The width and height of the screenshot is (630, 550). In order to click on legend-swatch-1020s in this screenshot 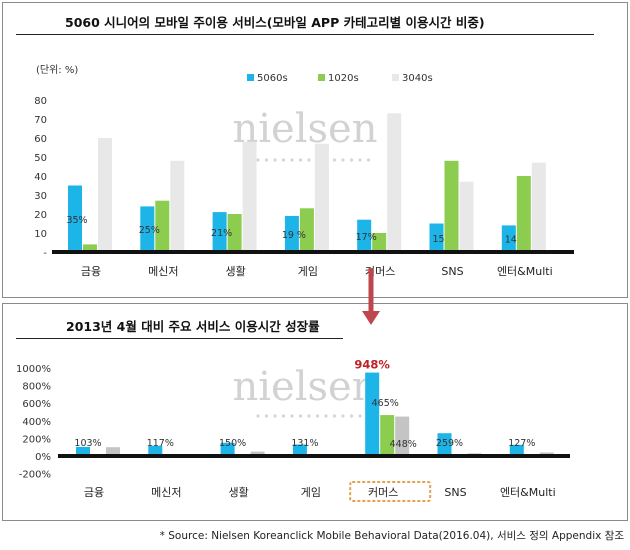, I will do `click(321, 77)`.